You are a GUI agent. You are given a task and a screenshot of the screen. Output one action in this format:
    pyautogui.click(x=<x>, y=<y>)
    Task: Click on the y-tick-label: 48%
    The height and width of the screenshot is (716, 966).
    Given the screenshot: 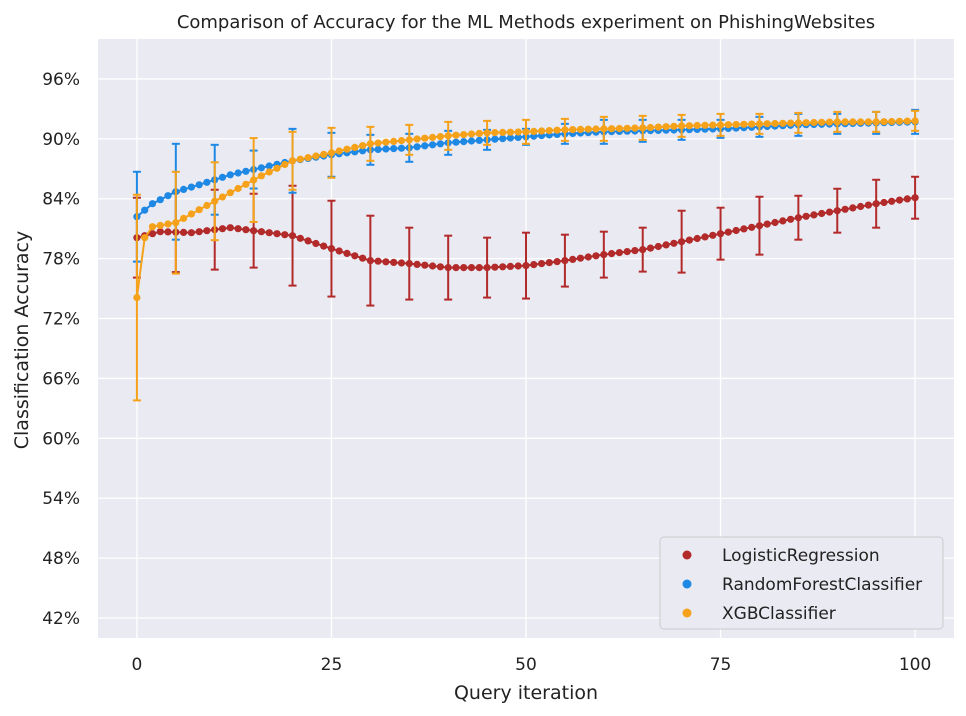 What is the action you would take?
    pyautogui.click(x=61, y=559)
    